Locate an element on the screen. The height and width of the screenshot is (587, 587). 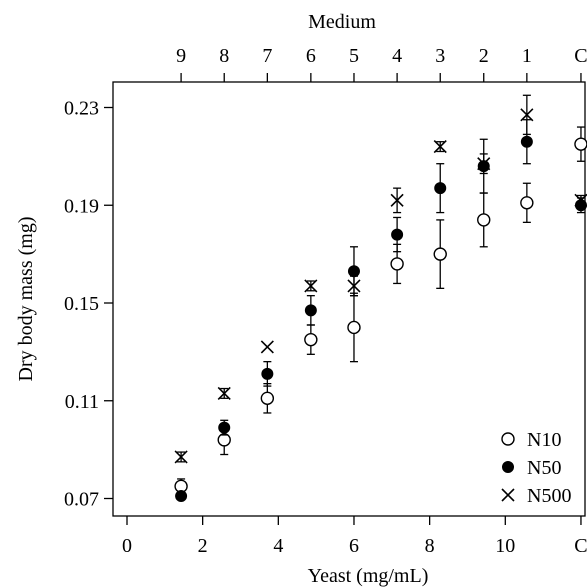
x-tick-label: 10 is located at coordinates (505, 546).